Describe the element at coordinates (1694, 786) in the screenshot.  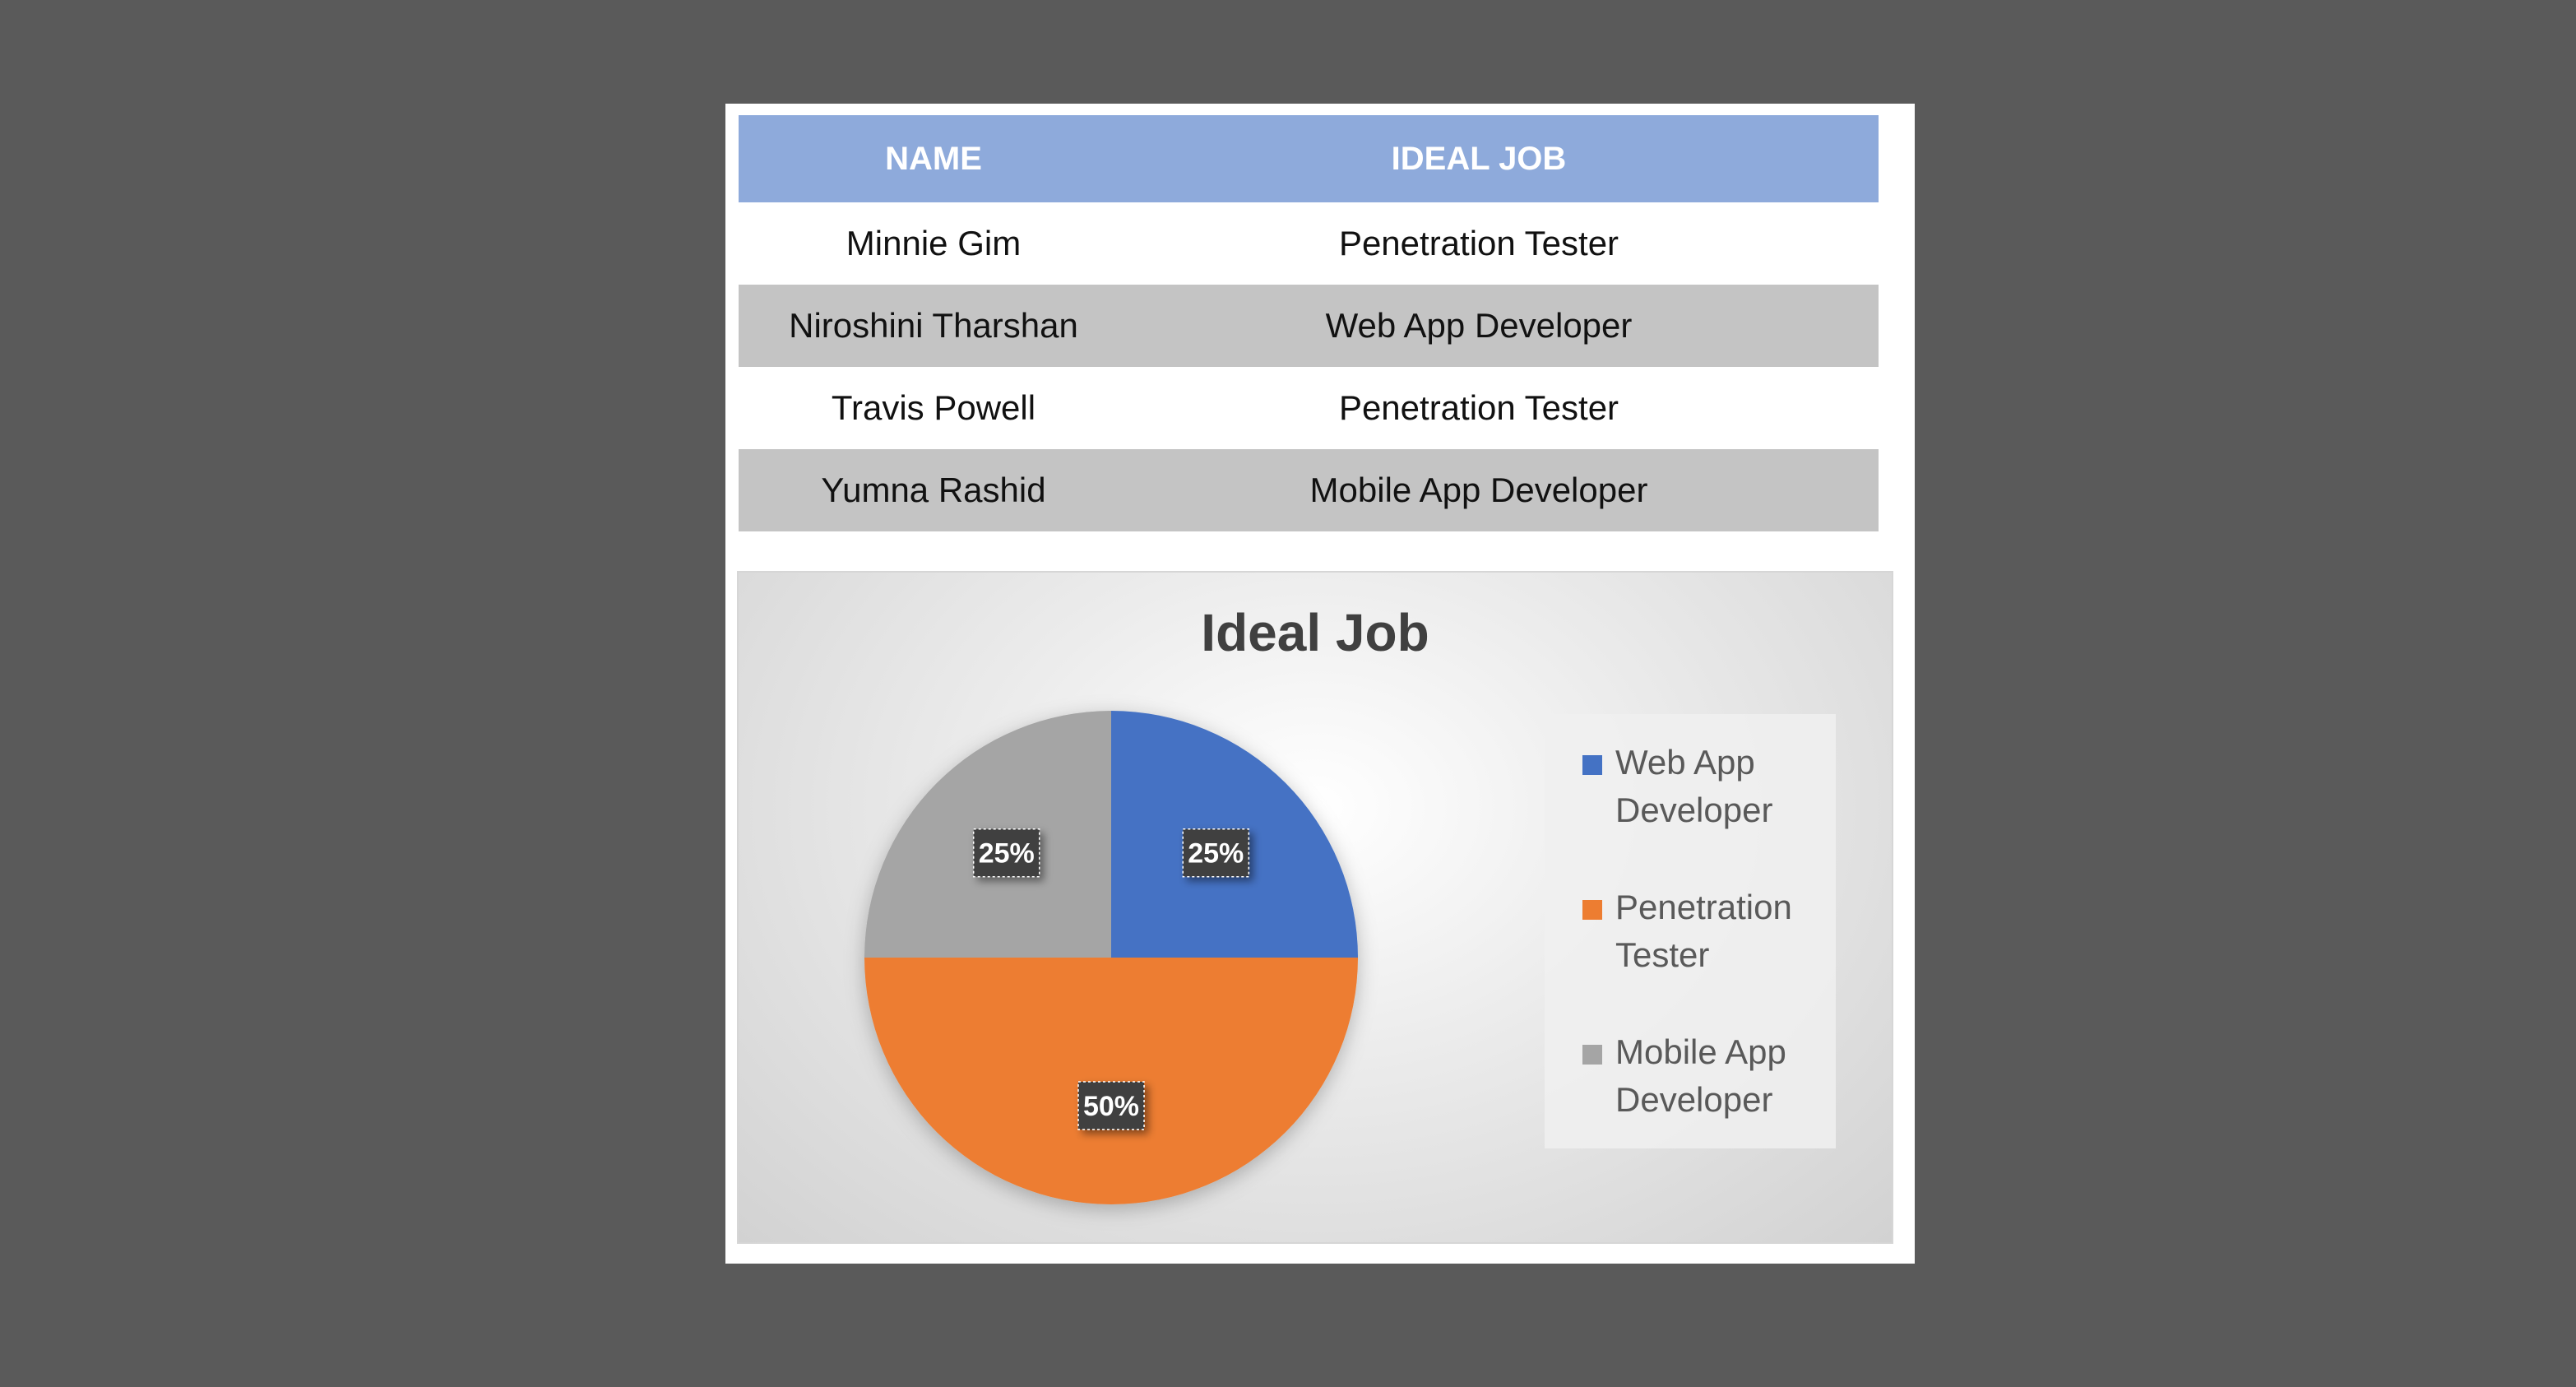
I see `legend-label: Web App Developer` at that location.